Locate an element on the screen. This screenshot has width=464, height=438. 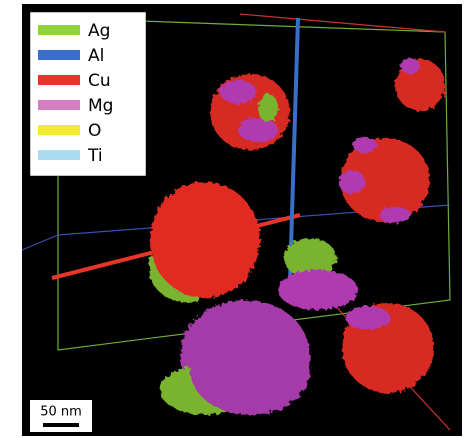
legend: Ag Al Cu Mg O Ti is located at coordinates (75, 93).